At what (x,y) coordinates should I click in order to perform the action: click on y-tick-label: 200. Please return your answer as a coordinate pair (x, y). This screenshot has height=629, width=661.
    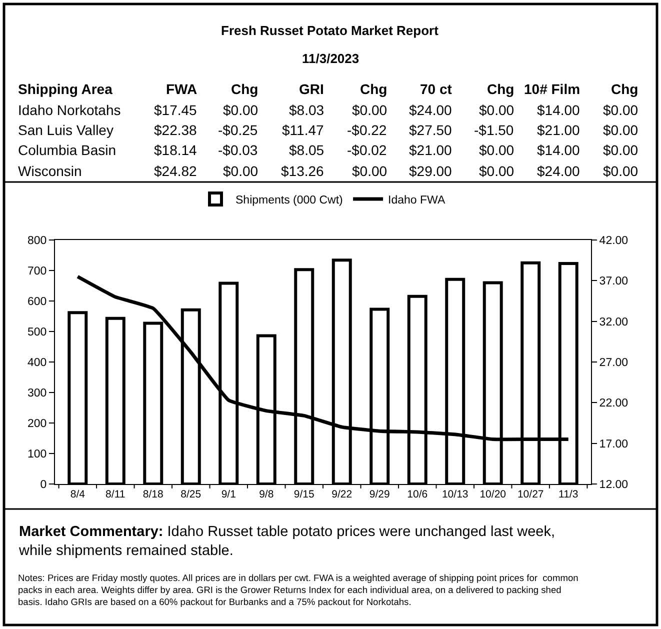
    Looking at the image, I should click on (37, 424).